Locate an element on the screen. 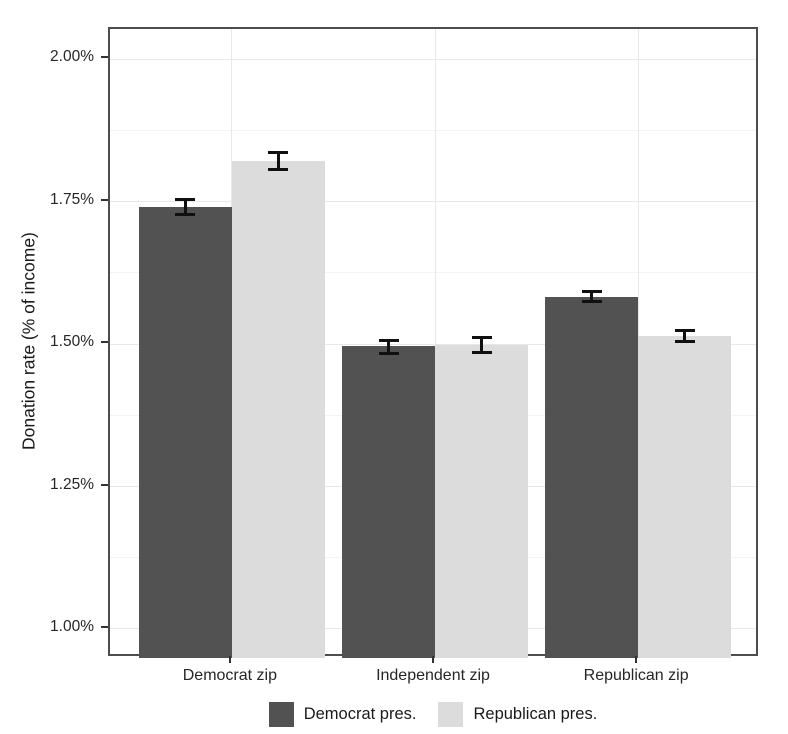 The height and width of the screenshot is (734, 788). y-tick-label: 2.00% is located at coordinates (72, 57).